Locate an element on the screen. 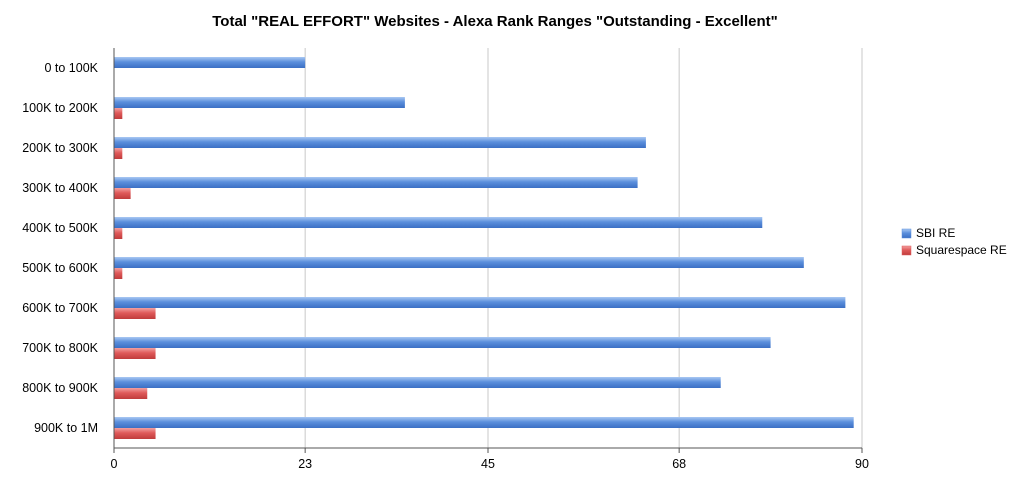  category-label: 500K to 600K is located at coordinates (60, 268).